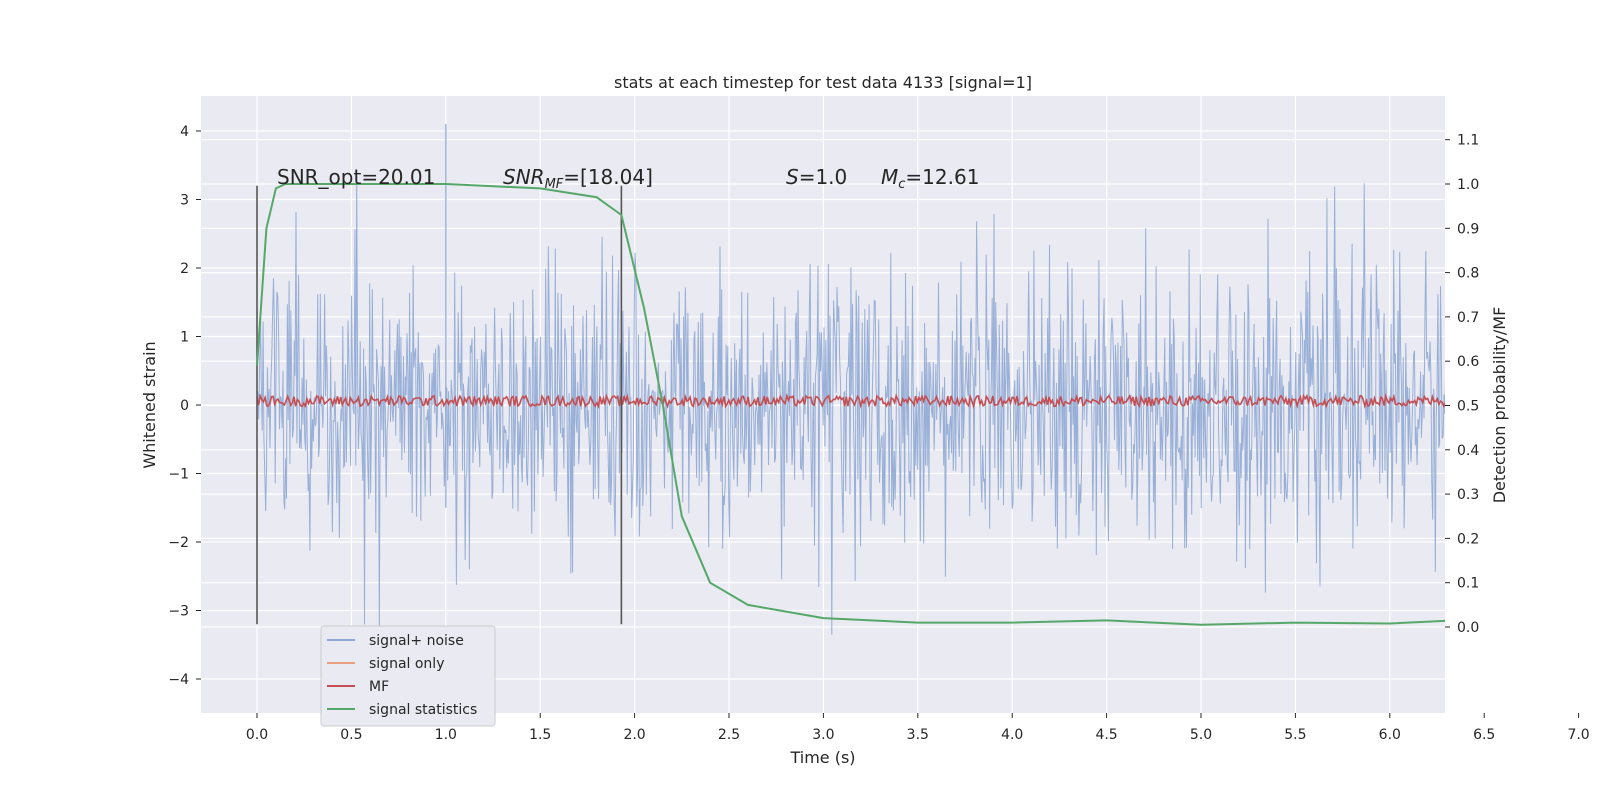 The width and height of the screenshot is (1600, 800). What do you see at coordinates (1468, 407) in the screenshot?
I see `right-y-tick-label: 0.5` at bounding box center [1468, 407].